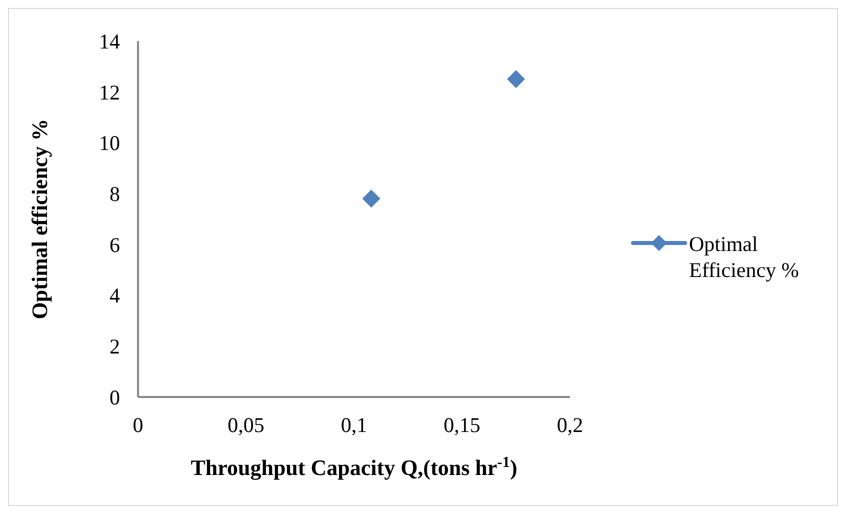  I want to click on x-tick-label: 0,2, so click(570, 424).